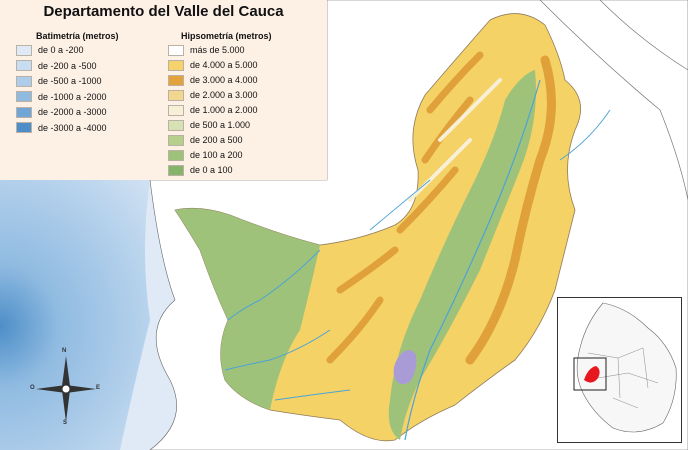 The width and height of the screenshot is (688, 450). I want to click on legend-label: de 100 a 200, so click(216, 155).